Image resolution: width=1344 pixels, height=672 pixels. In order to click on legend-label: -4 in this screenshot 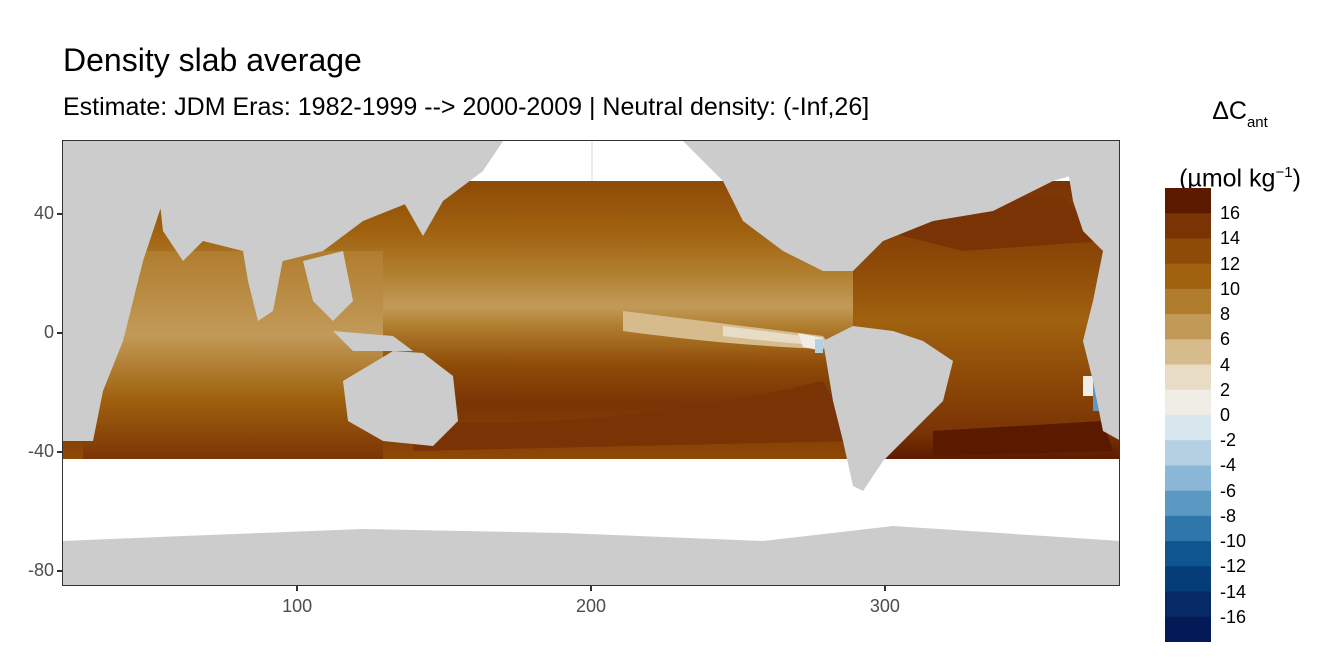, I will do `click(1228, 465)`.